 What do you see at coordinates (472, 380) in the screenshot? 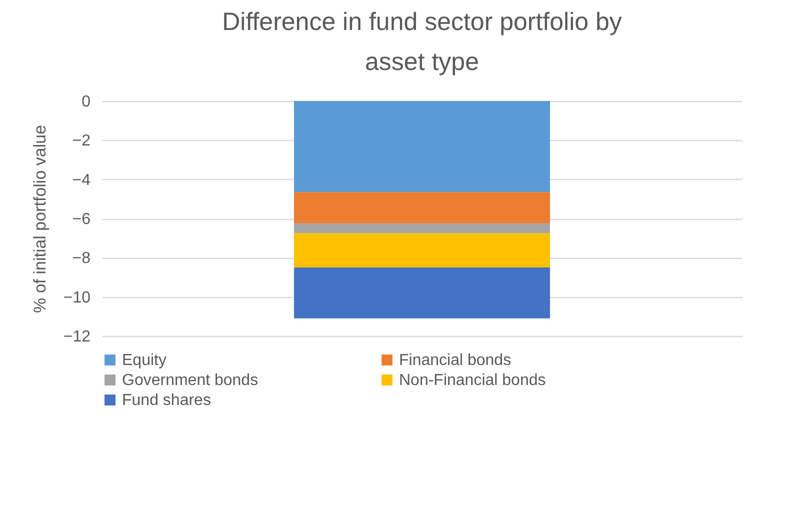
I see `legend-label: Non-Financial bonds` at bounding box center [472, 380].